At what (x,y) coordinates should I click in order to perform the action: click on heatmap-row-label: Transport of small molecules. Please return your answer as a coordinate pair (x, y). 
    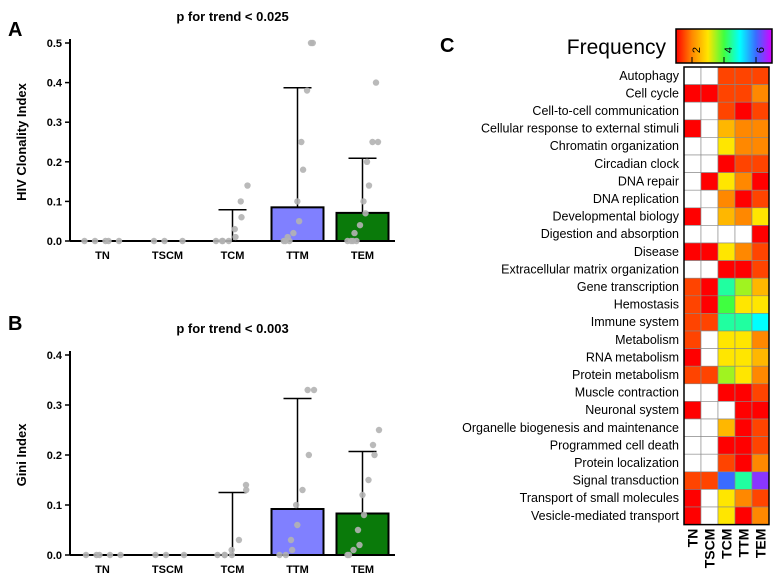
    Looking at the image, I should click on (599, 498).